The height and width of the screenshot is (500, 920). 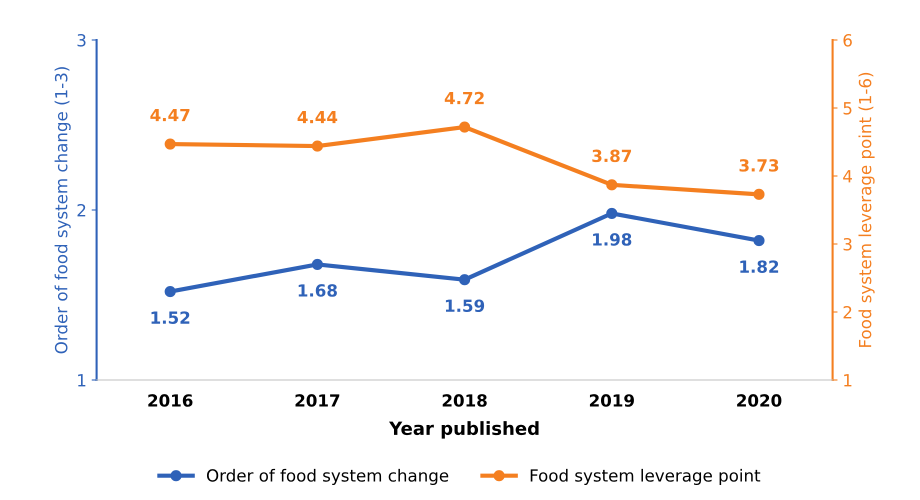 I want to click on data-label: 4.72, so click(x=464, y=98).